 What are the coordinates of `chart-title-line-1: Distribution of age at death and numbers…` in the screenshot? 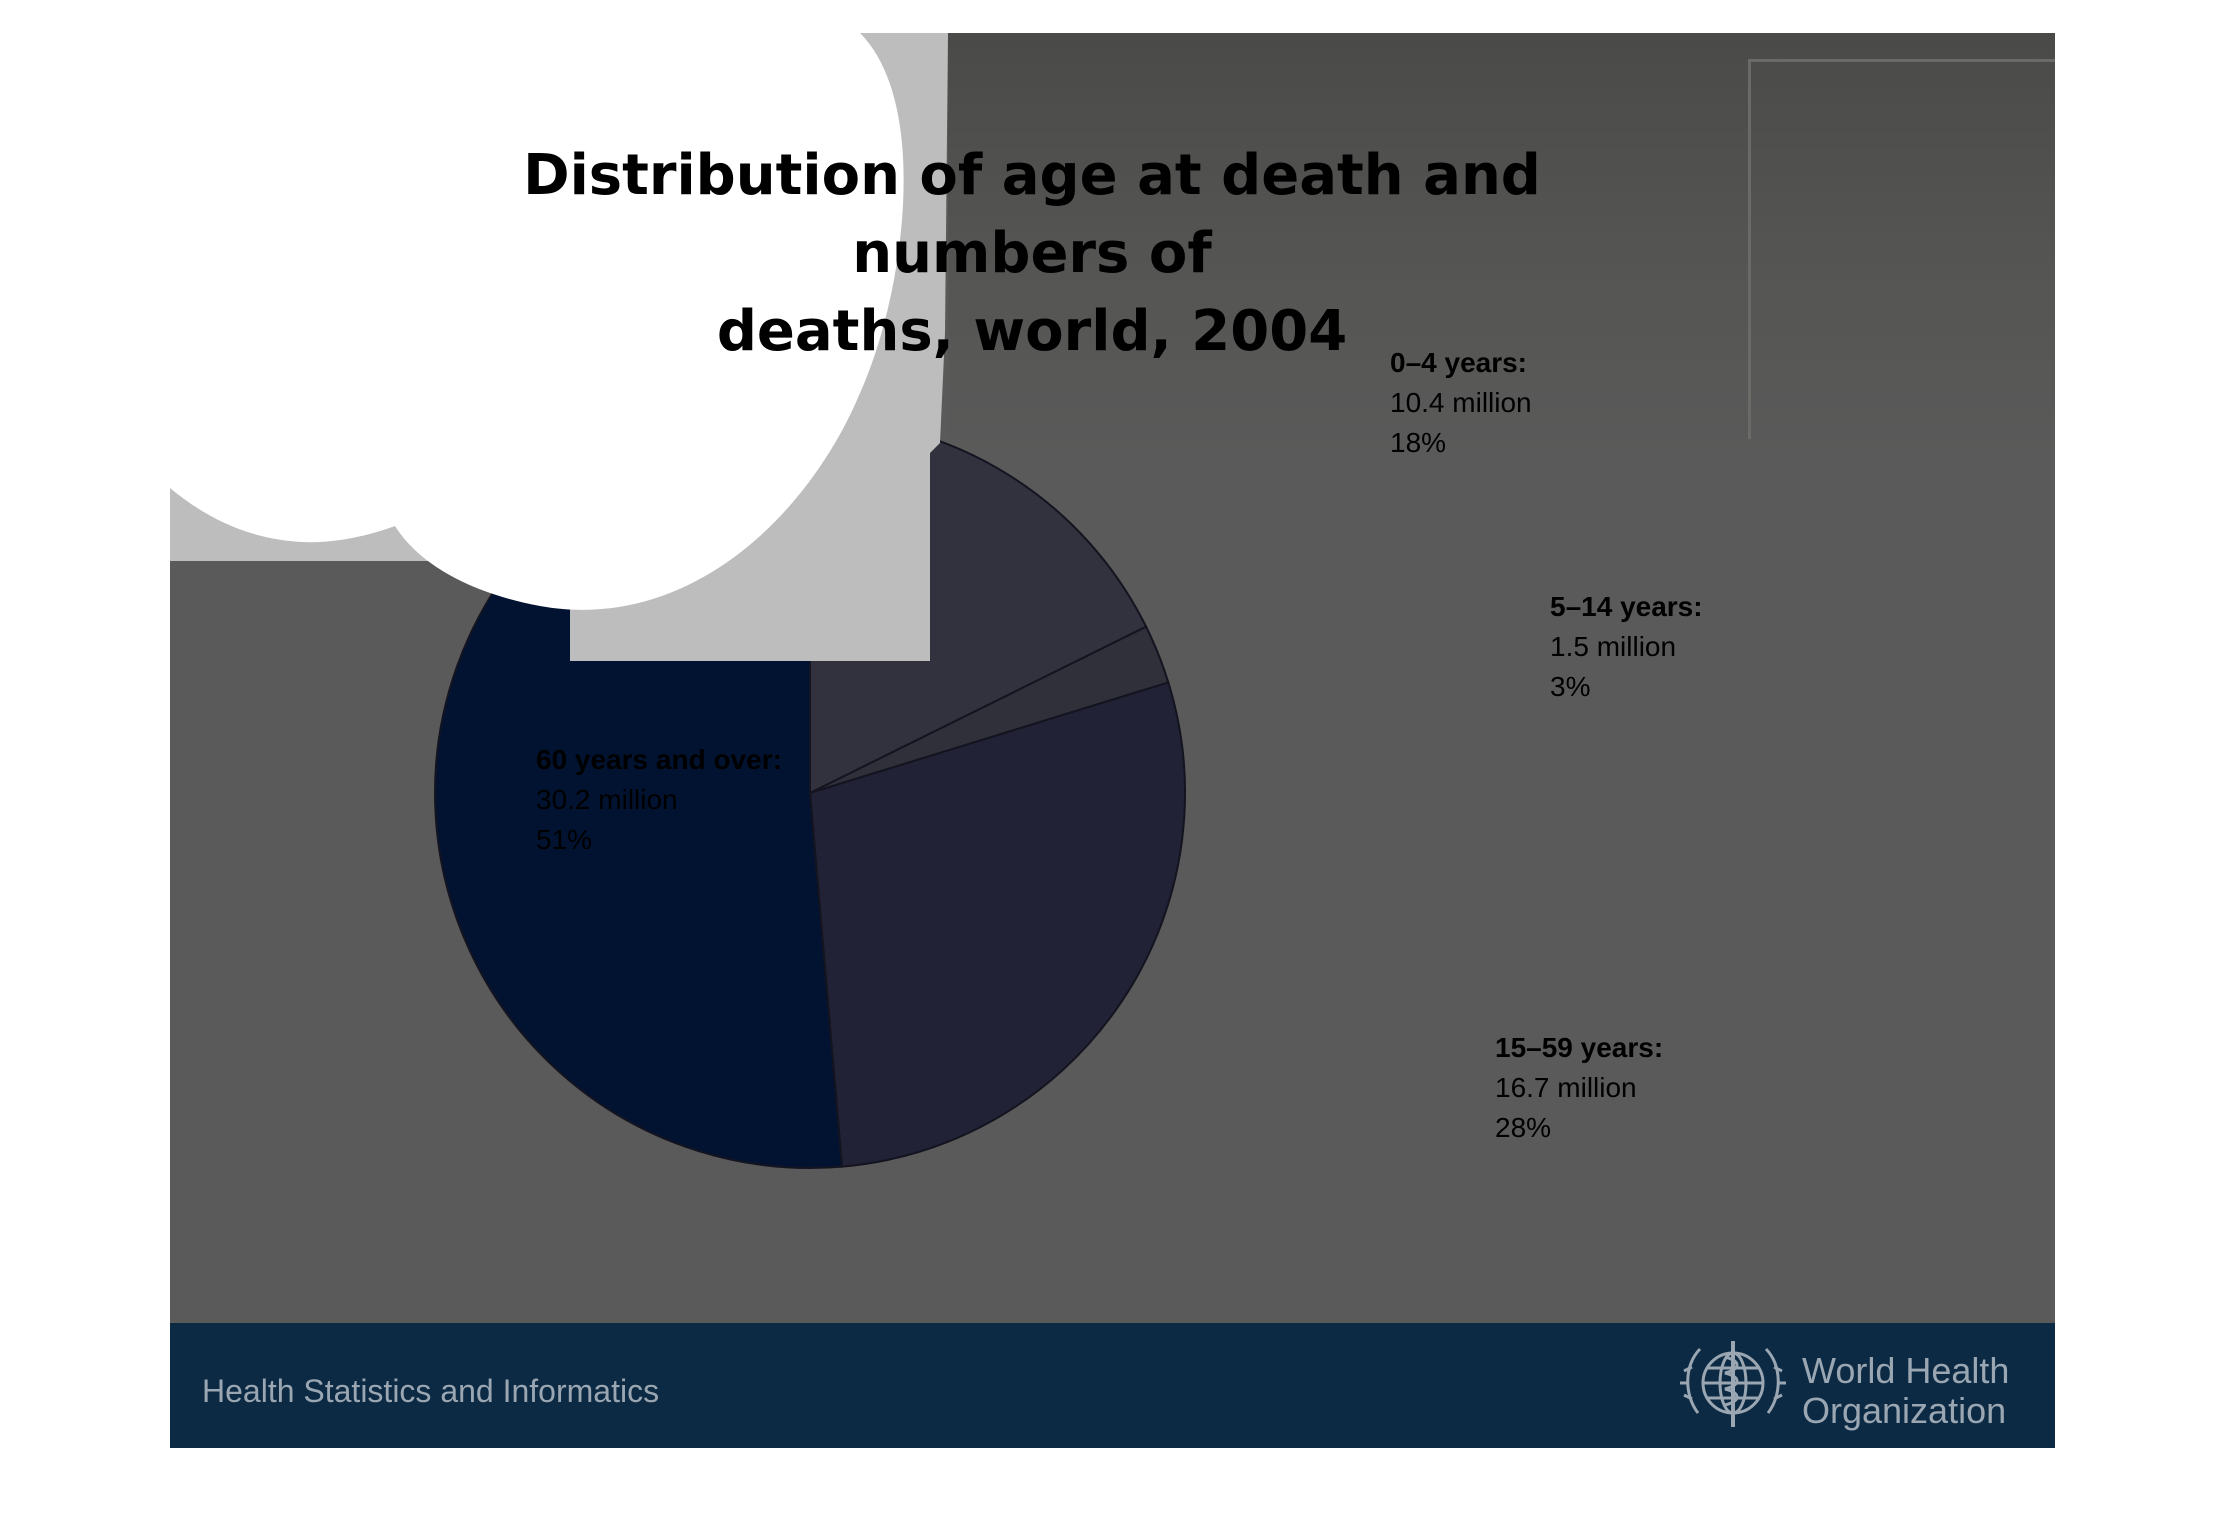 It's located at (1032, 214).